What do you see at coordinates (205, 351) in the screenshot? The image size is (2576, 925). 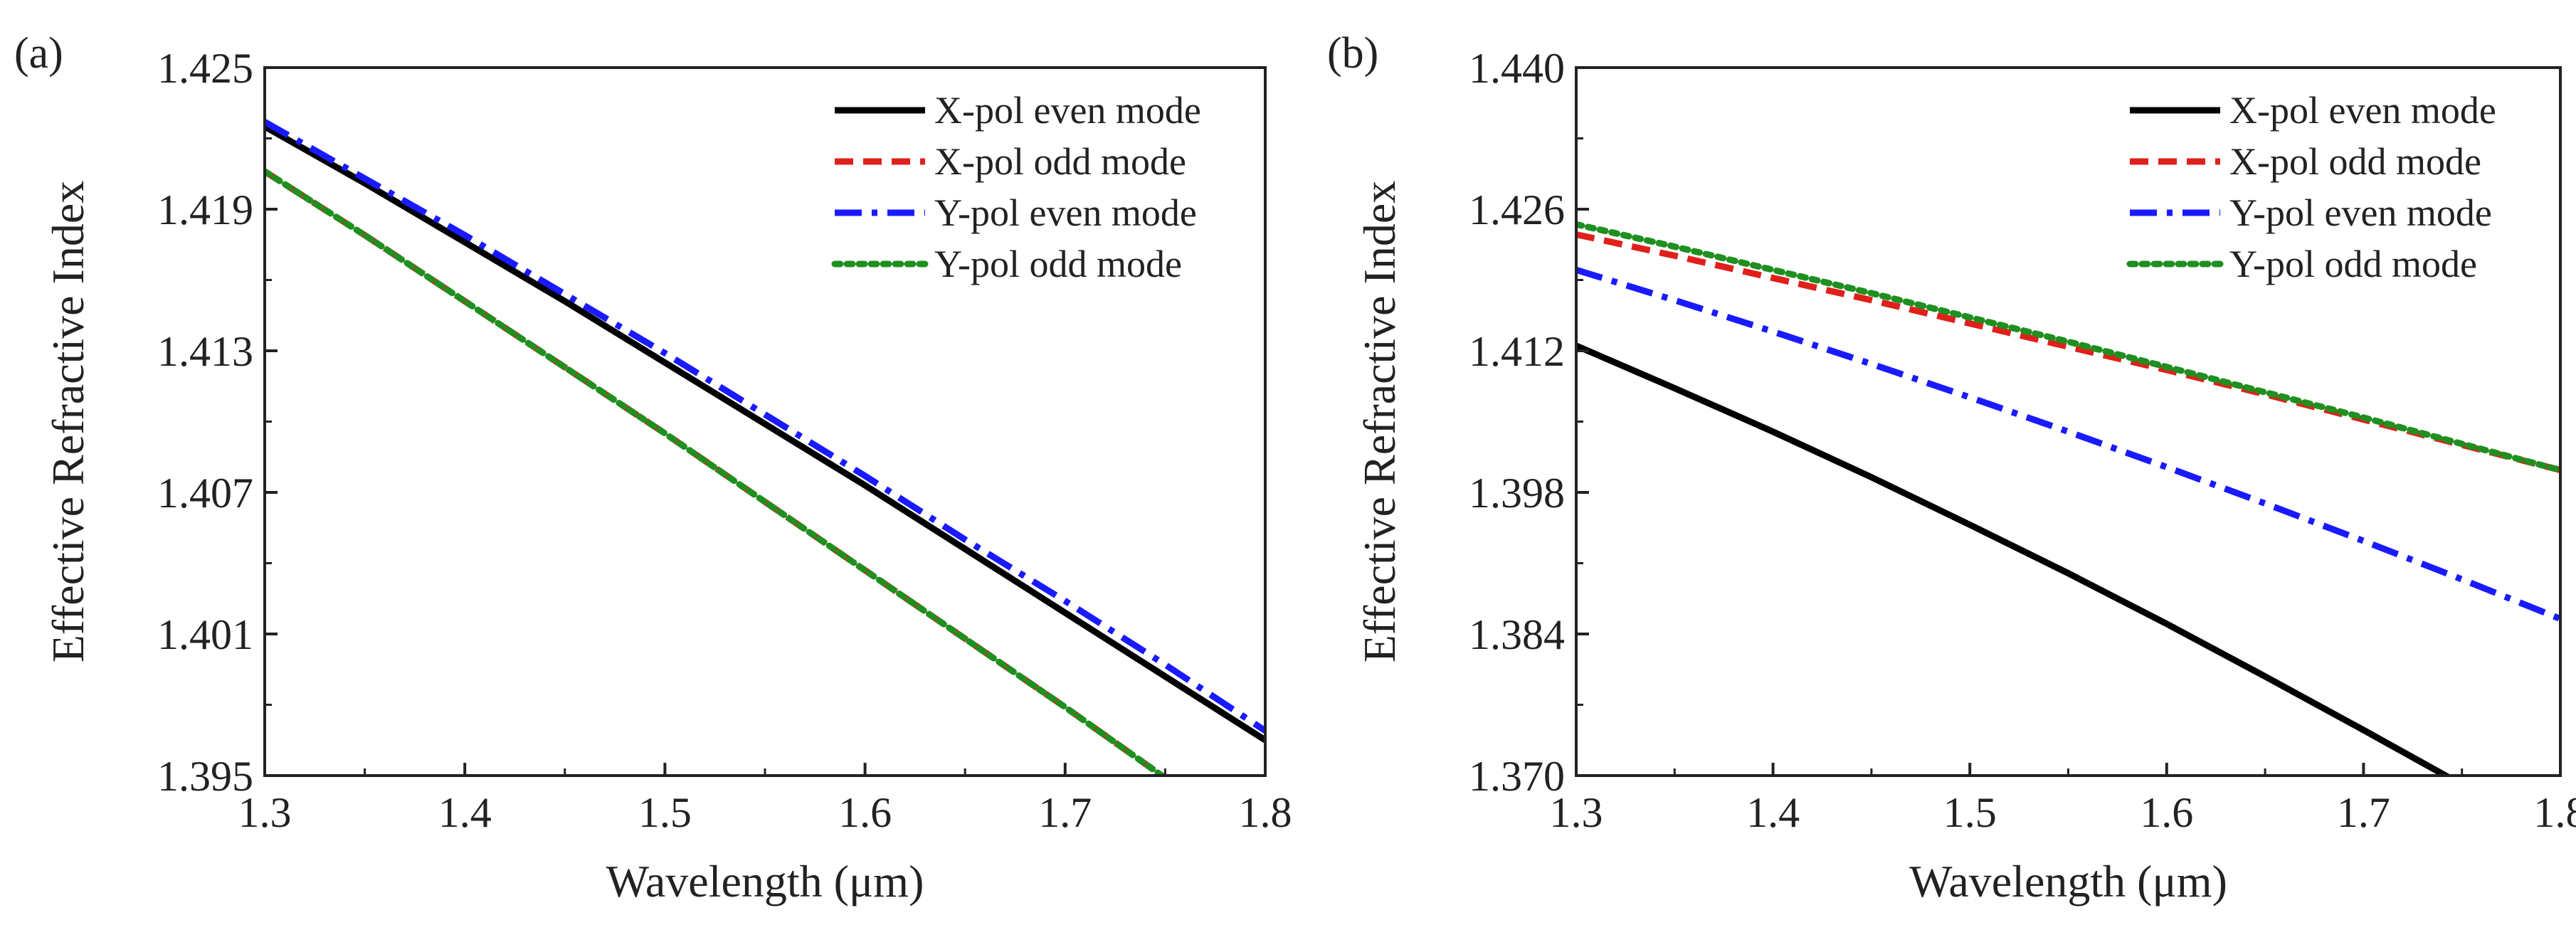 I see `y-tick-label: 1.413` at bounding box center [205, 351].